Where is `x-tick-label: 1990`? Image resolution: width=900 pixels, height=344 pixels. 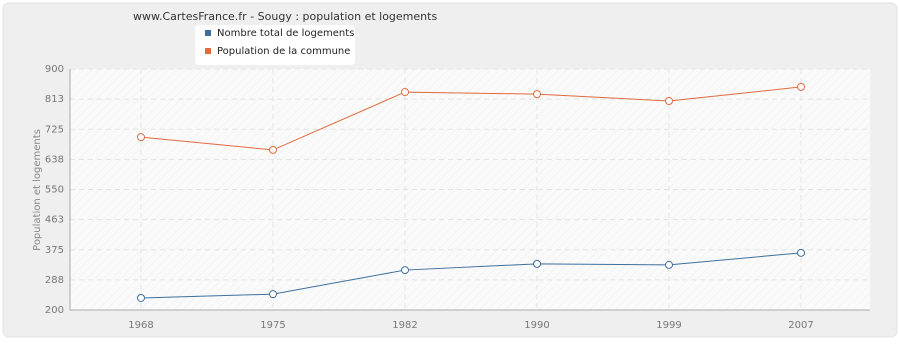 x-tick-label: 1990 is located at coordinates (536, 325).